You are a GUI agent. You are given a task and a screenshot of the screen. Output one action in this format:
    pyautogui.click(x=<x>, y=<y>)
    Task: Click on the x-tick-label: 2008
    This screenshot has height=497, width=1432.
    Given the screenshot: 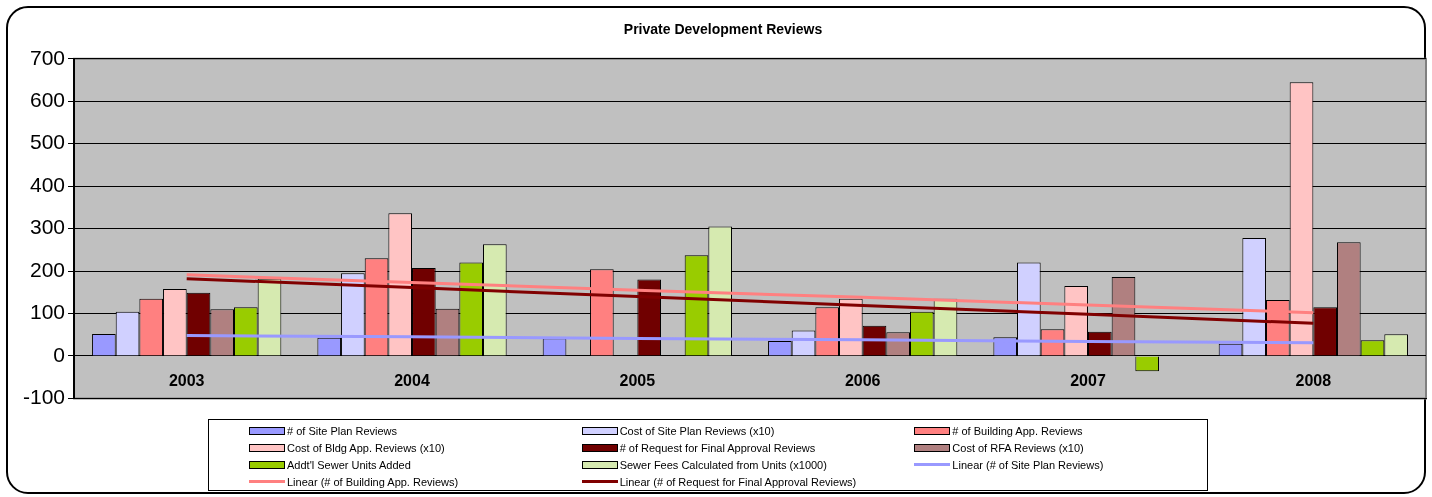 What is the action you would take?
    pyautogui.click(x=1313, y=381)
    